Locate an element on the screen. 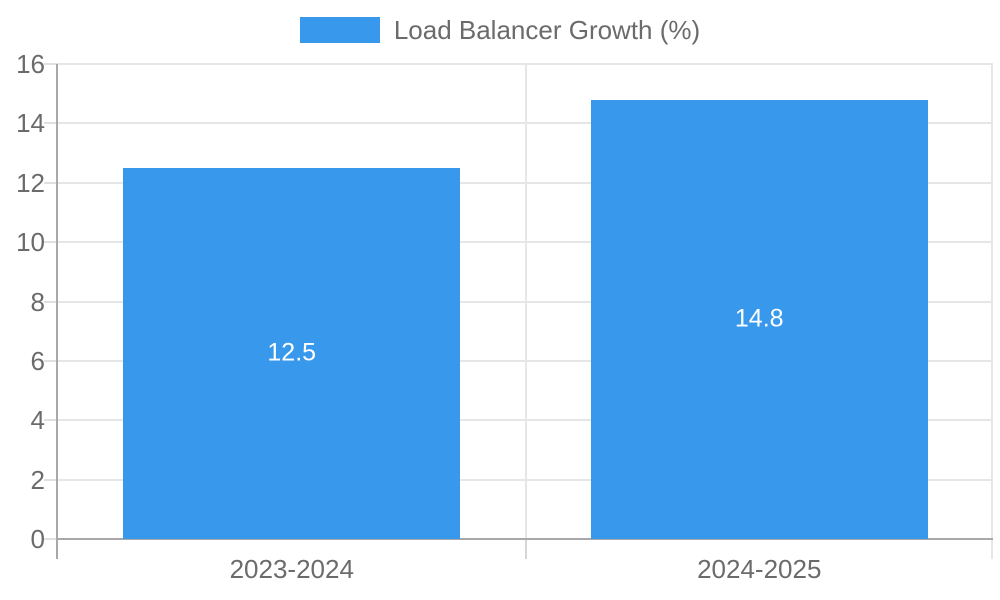 This screenshot has height=600, width=1000. legend-swatch-icon is located at coordinates (339, 30).